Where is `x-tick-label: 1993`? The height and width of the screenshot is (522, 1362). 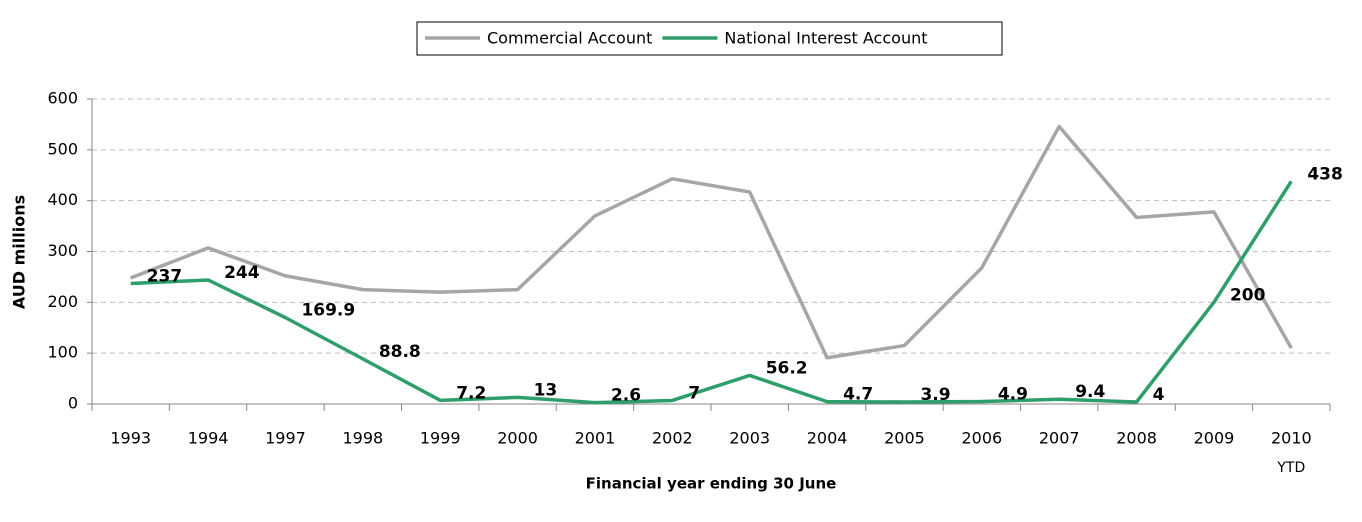
x-tick-label: 1993 is located at coordinates (130, 438).